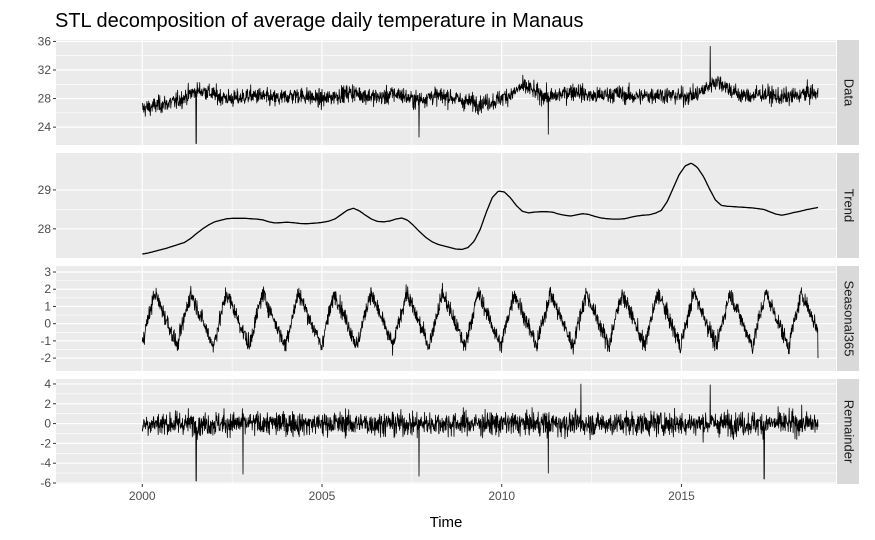 The width and height of the screenshot is (875, 540). I want to click on facet-strip-seasonal365, so click(848, 318).